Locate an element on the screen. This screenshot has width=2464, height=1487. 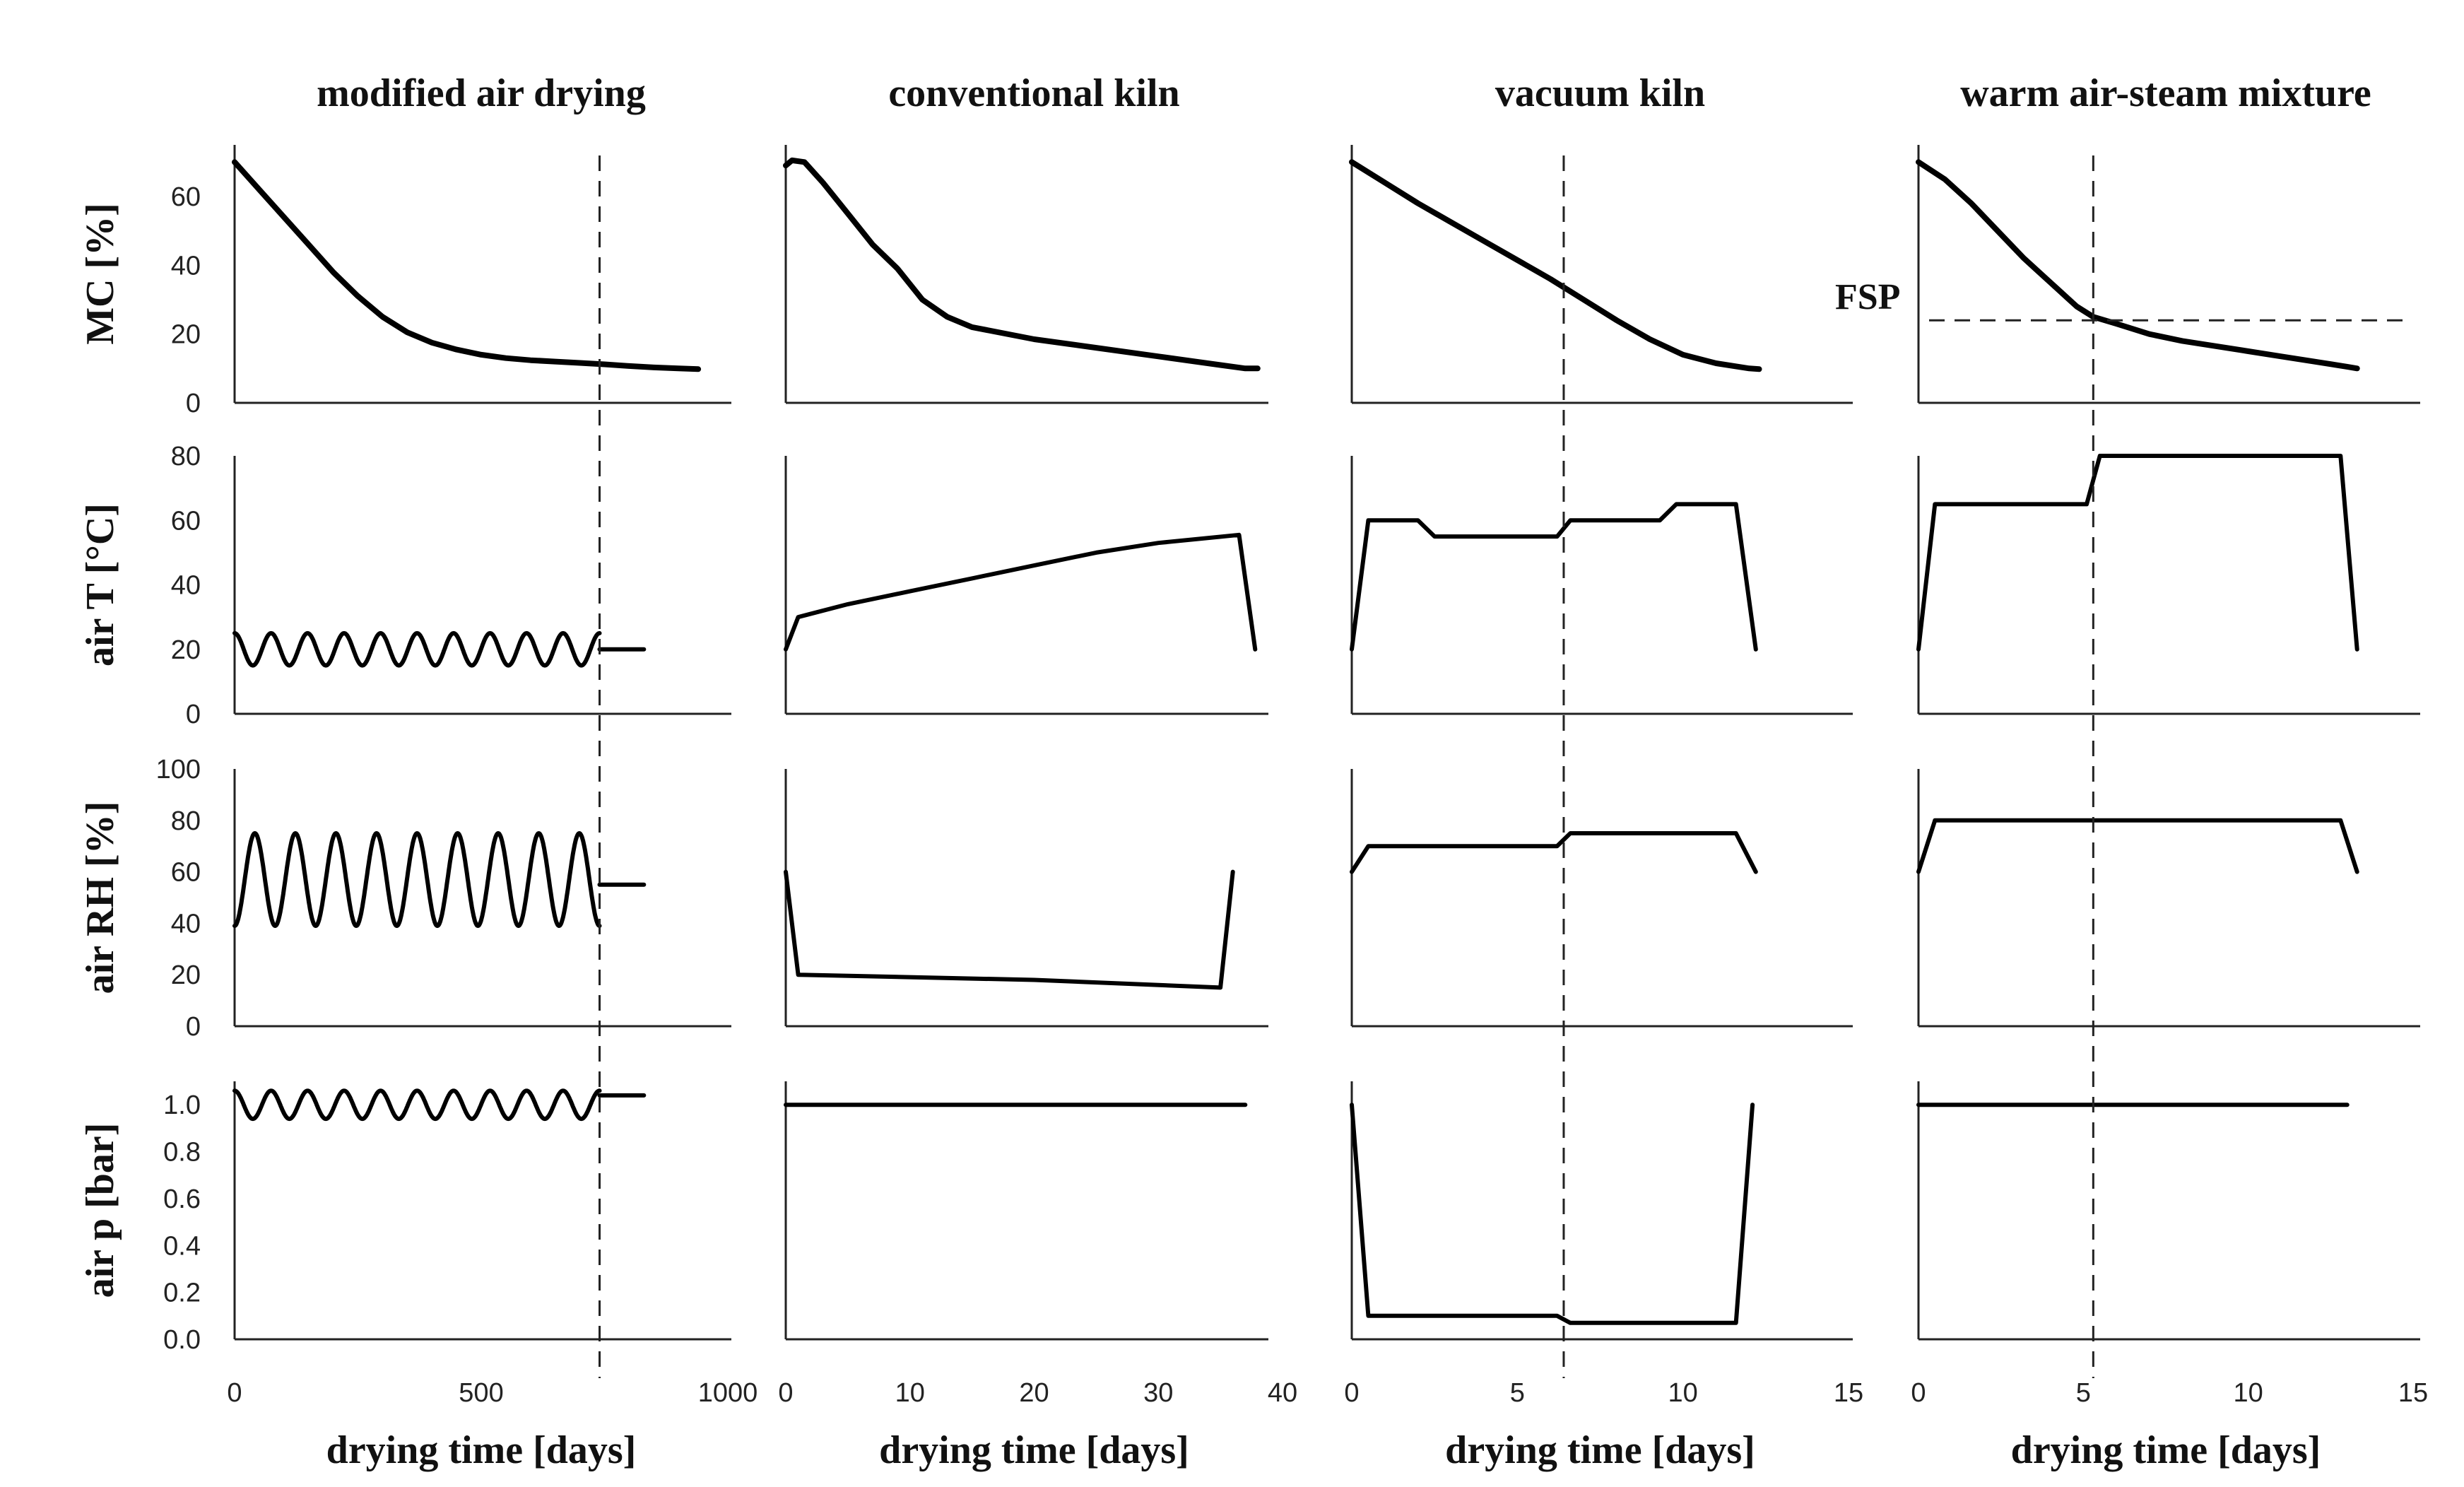
y-tick-label: 0.4 is located at coordinates (182, 1246).